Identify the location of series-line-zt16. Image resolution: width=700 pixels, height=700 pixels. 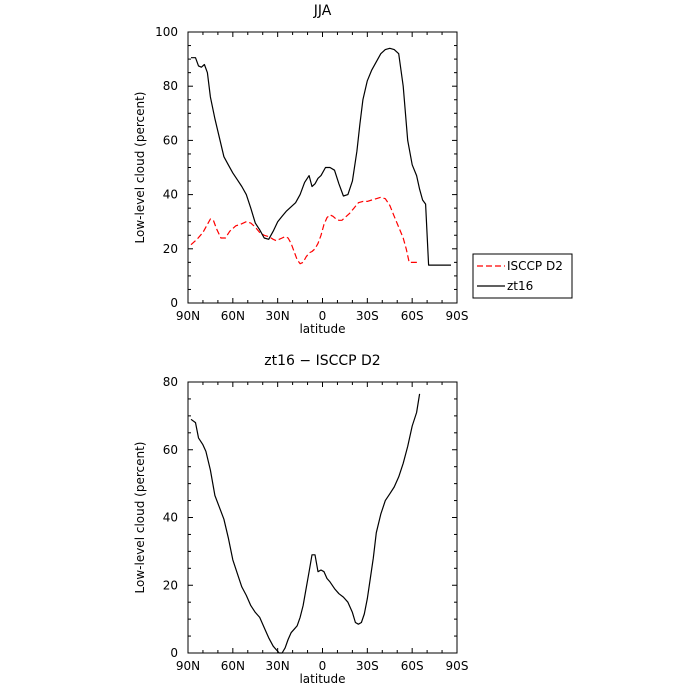
(321, 156).